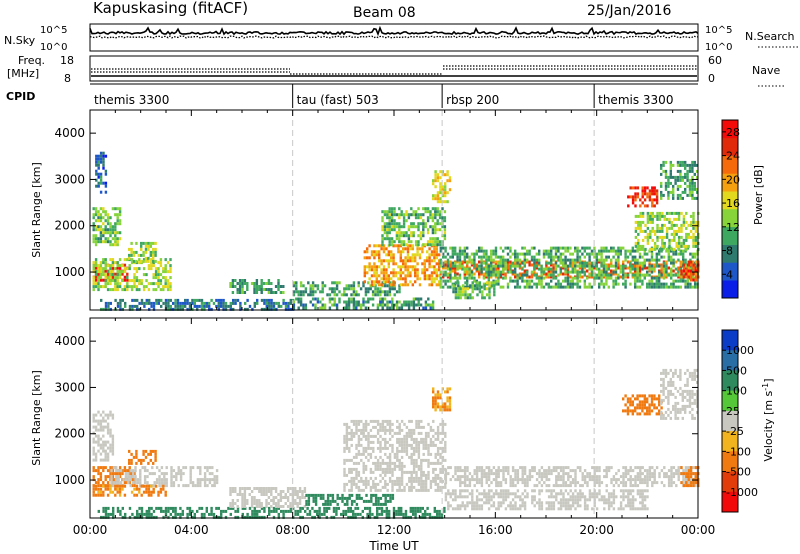  What do you see at coordinates (629, 11) in the screenshot?
I see `date-title: 25/Jan/2016` at bounding box center [629, 11].